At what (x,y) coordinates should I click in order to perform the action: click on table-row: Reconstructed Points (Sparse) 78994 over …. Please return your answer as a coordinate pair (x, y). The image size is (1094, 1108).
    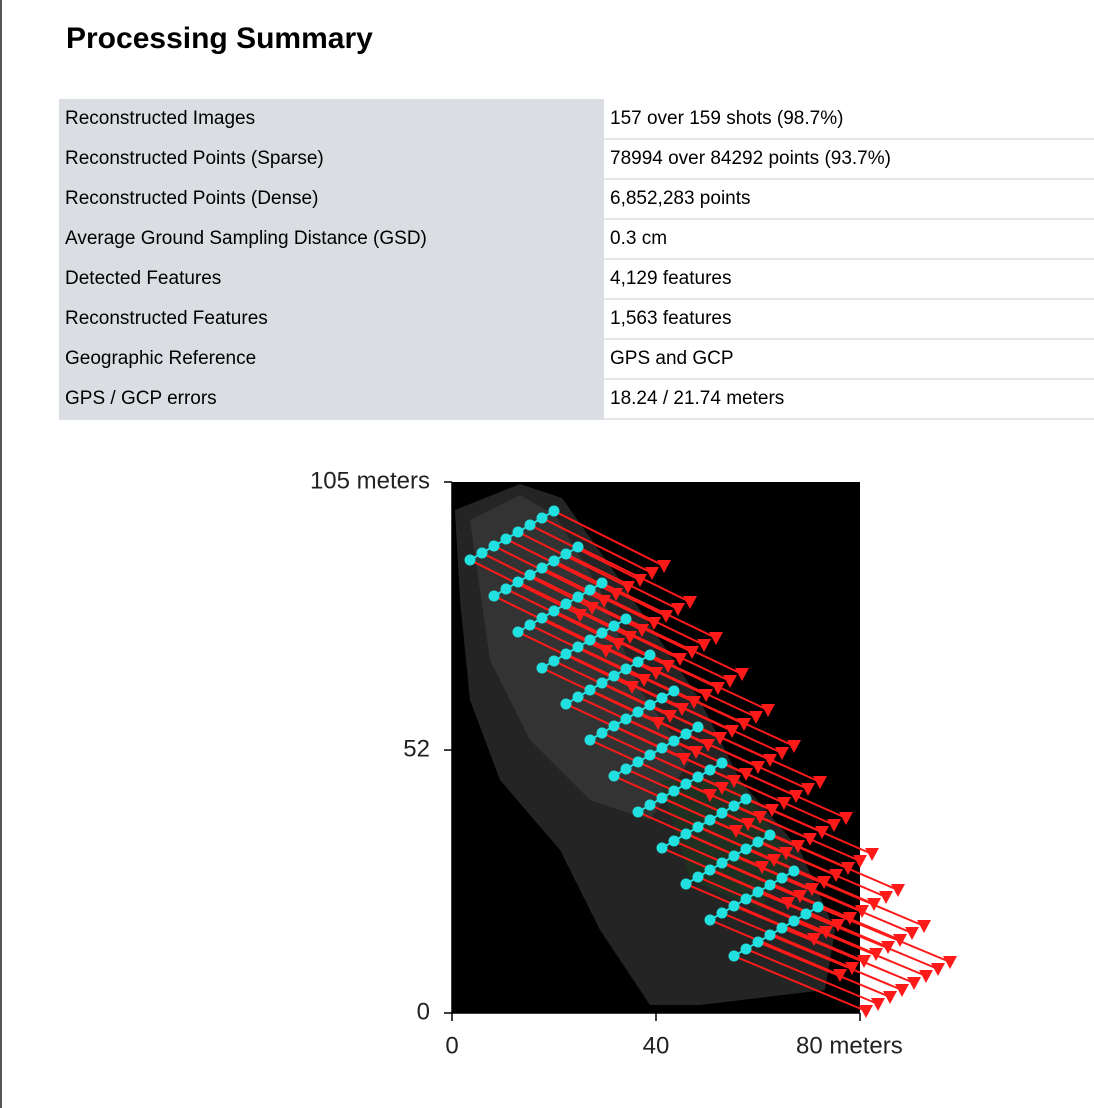
    Looking at the image, I should click on (576, 159).